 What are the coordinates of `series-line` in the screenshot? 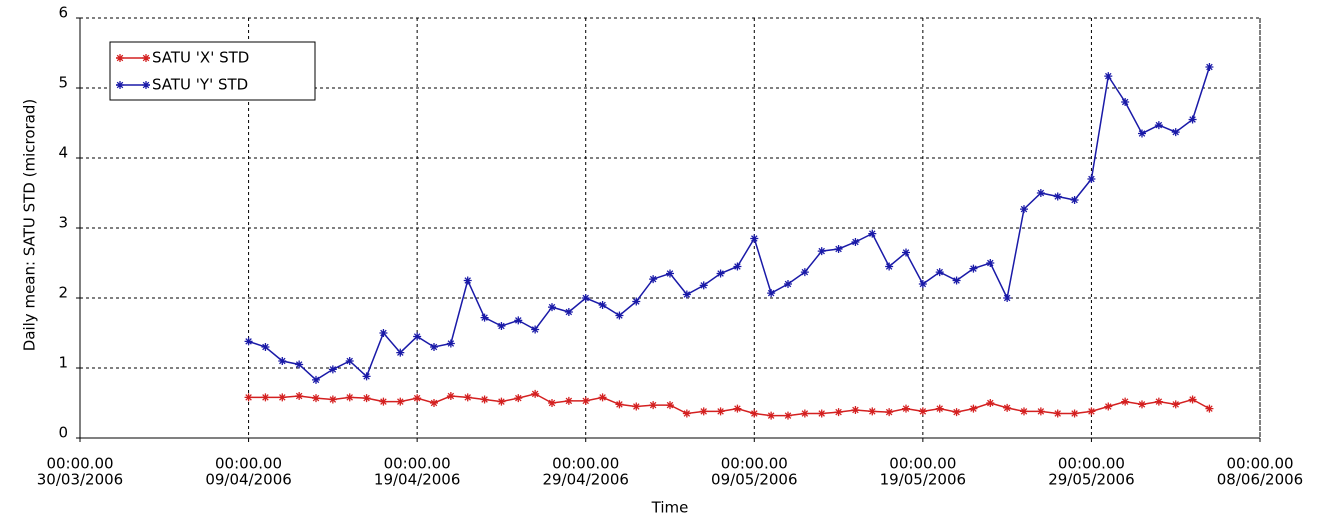 It's located at (729, 405).